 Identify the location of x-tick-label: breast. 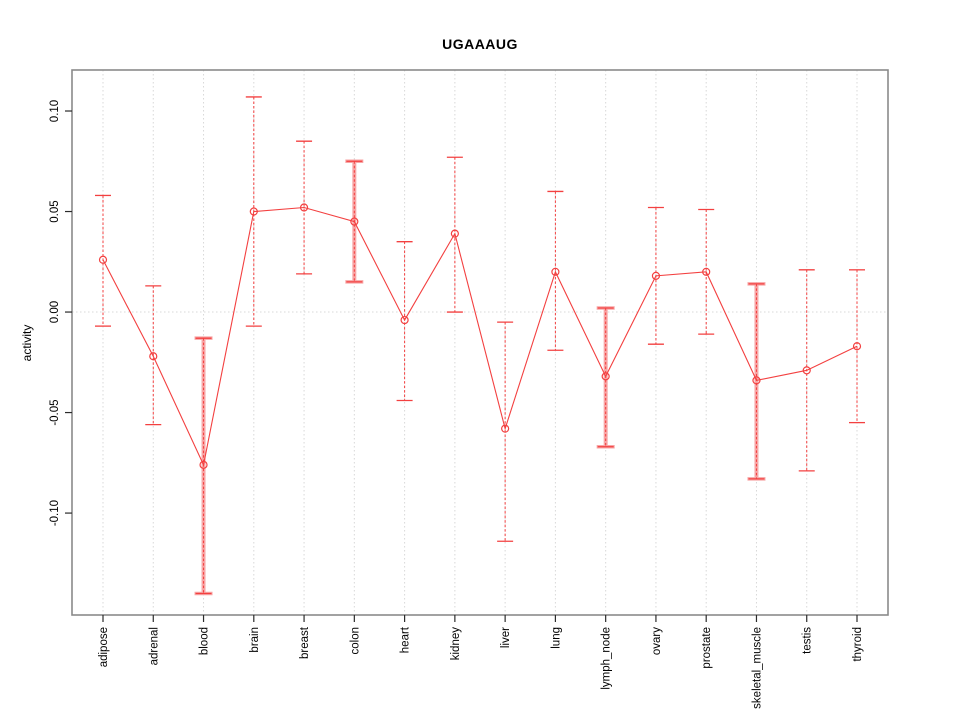
(305, 642).